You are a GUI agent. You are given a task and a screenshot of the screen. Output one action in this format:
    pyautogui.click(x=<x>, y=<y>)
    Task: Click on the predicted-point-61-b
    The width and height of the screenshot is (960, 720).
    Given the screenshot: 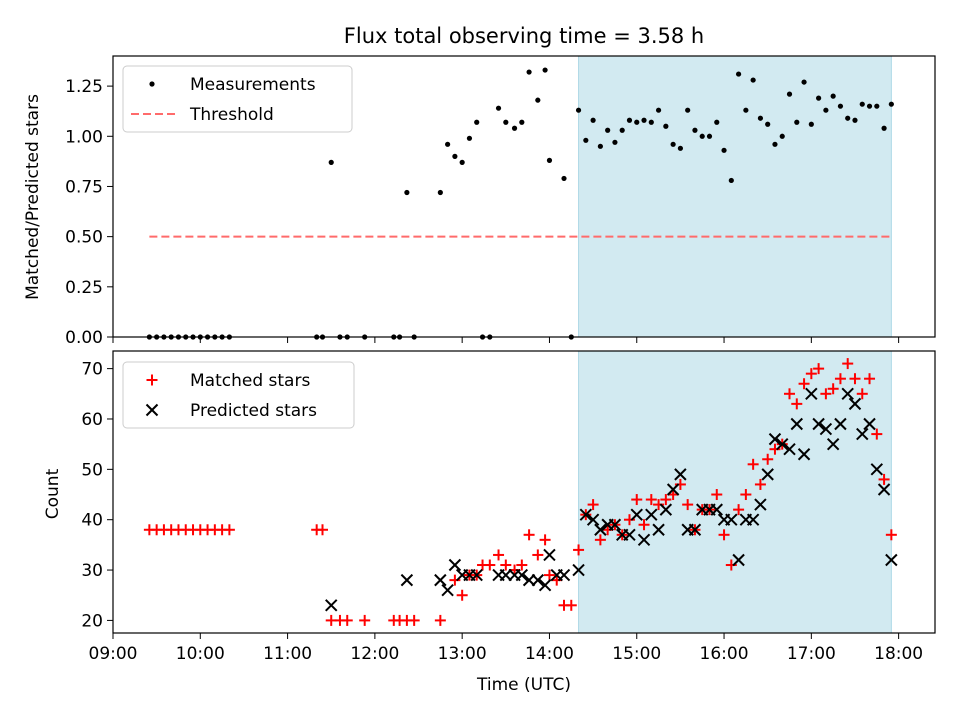 What is the action you would take?
    pyautogui.click(x=891, y=560)
    